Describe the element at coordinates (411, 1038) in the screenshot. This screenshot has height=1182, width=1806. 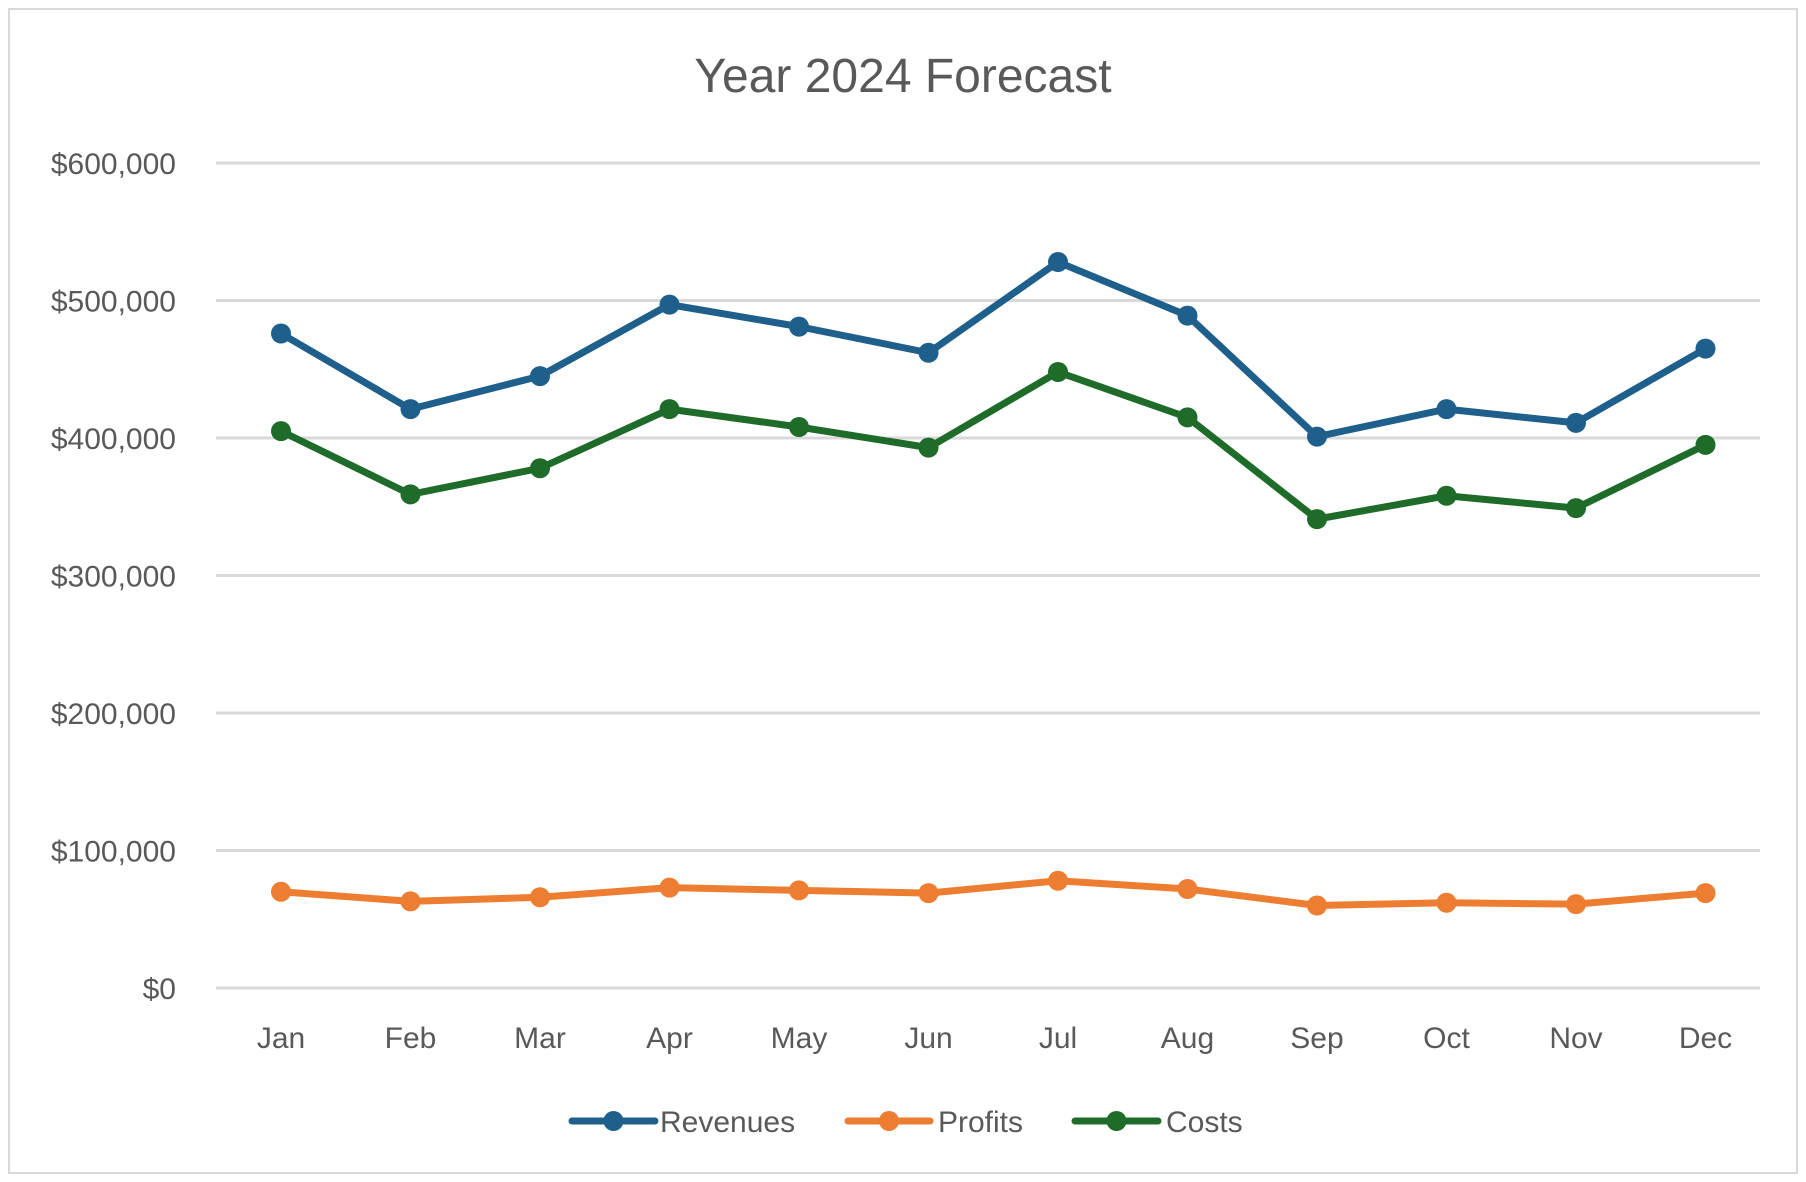
I see `x-tick-label: Feb` at that location.